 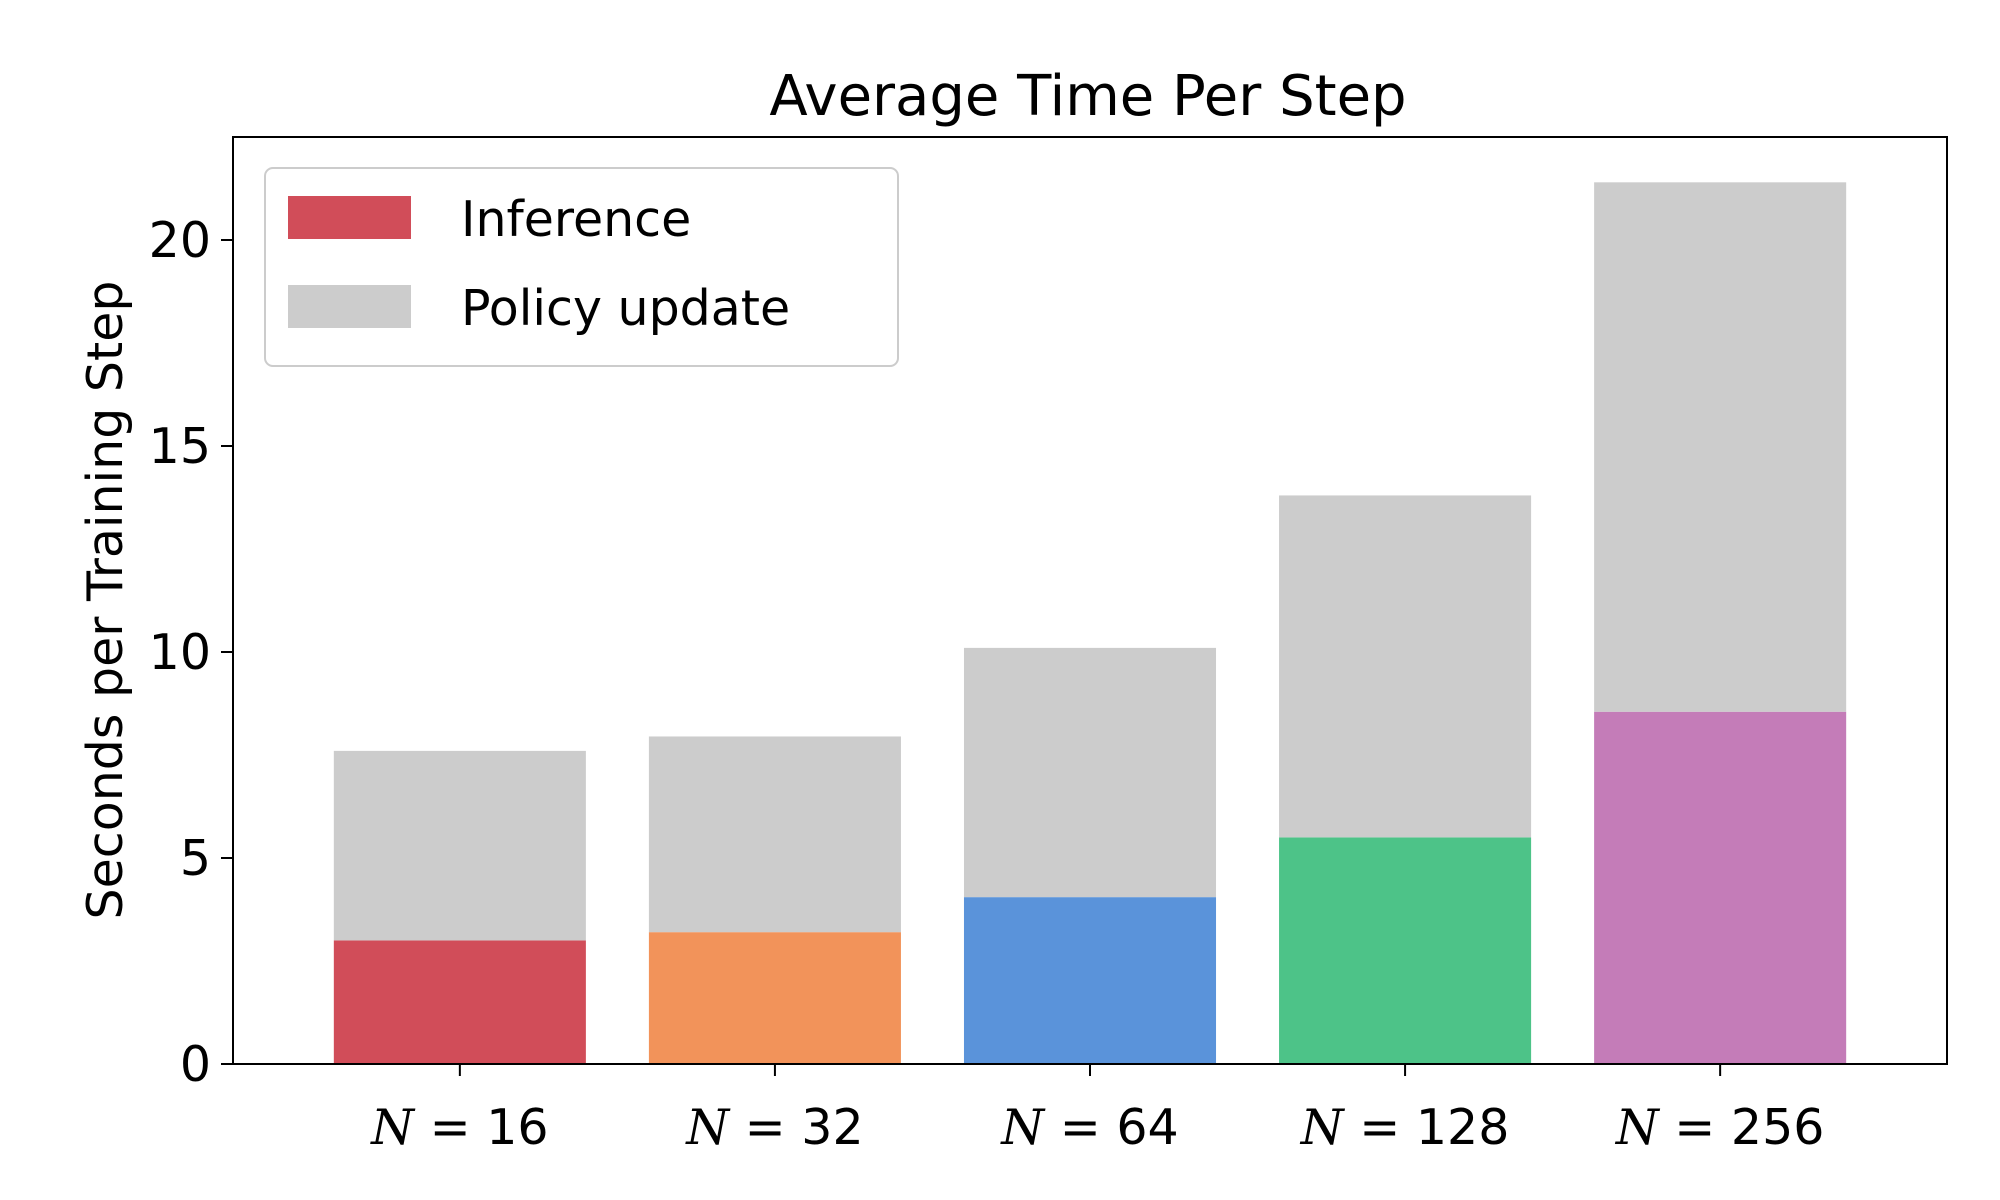 What do you see at coordinates (180, 446) in the screenshot?
I see `y-tick-label-15: 15` at bounding box center [180, 446].